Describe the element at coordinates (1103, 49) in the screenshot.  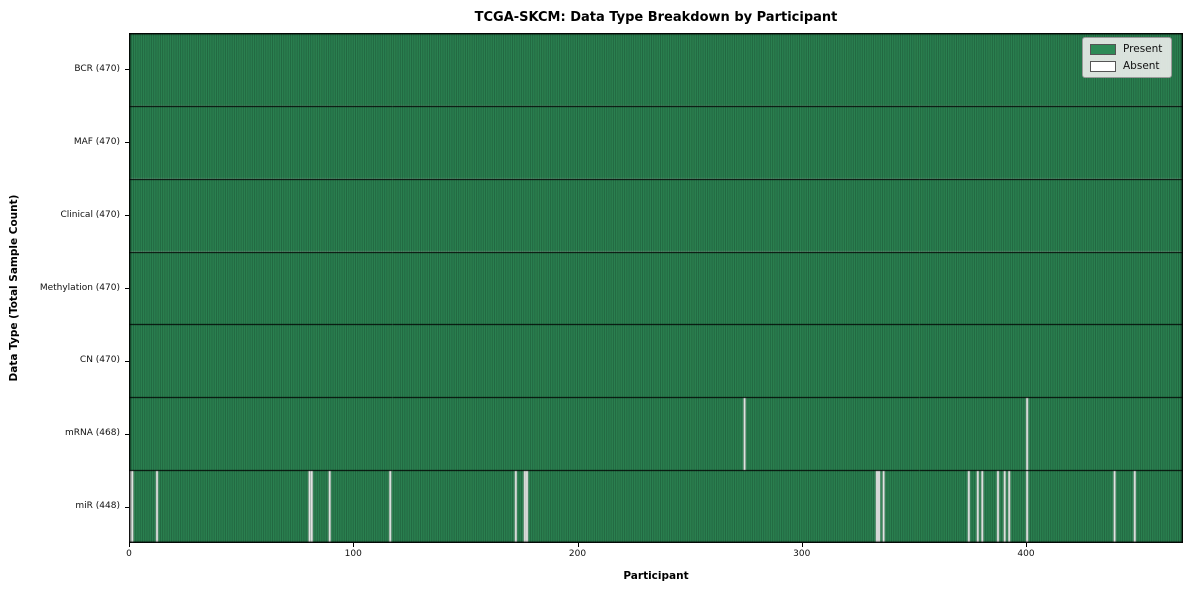
I see `legend-swatch-present` at that location.